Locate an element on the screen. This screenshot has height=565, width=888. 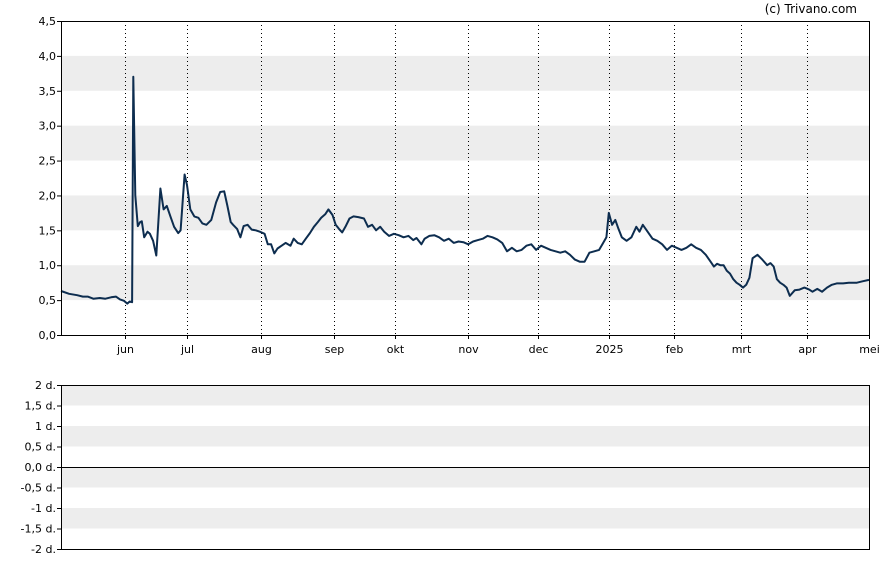
y-tick-label: 1 d. is located at coordinates (45, 426).